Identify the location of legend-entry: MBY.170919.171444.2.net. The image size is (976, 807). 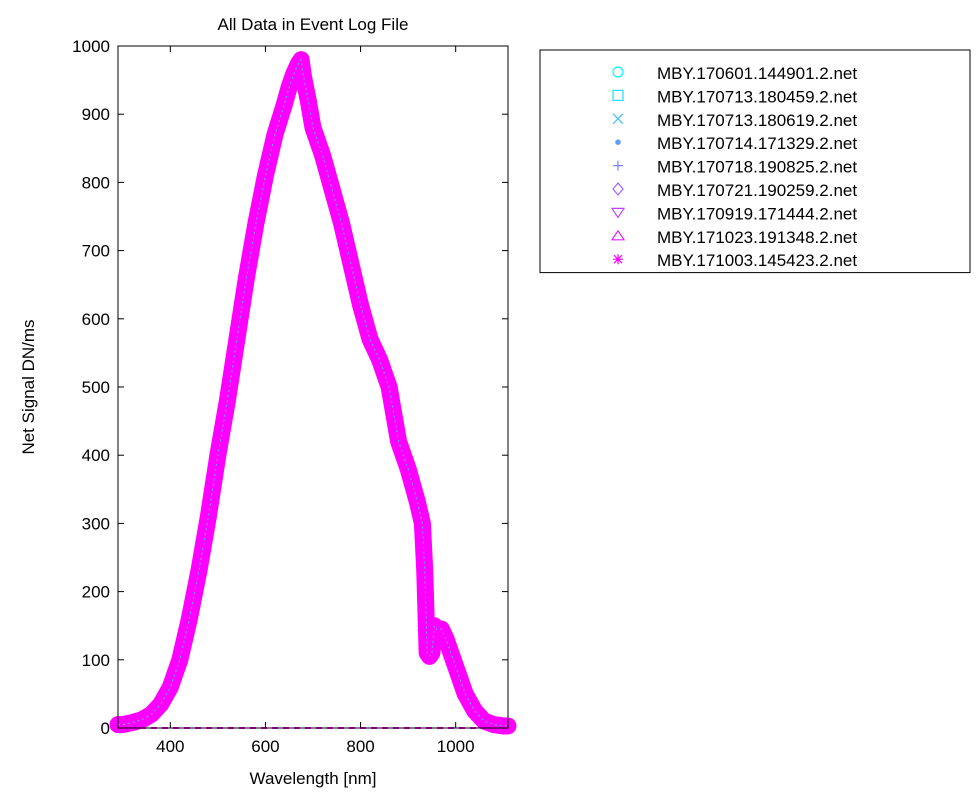
(733, 213).